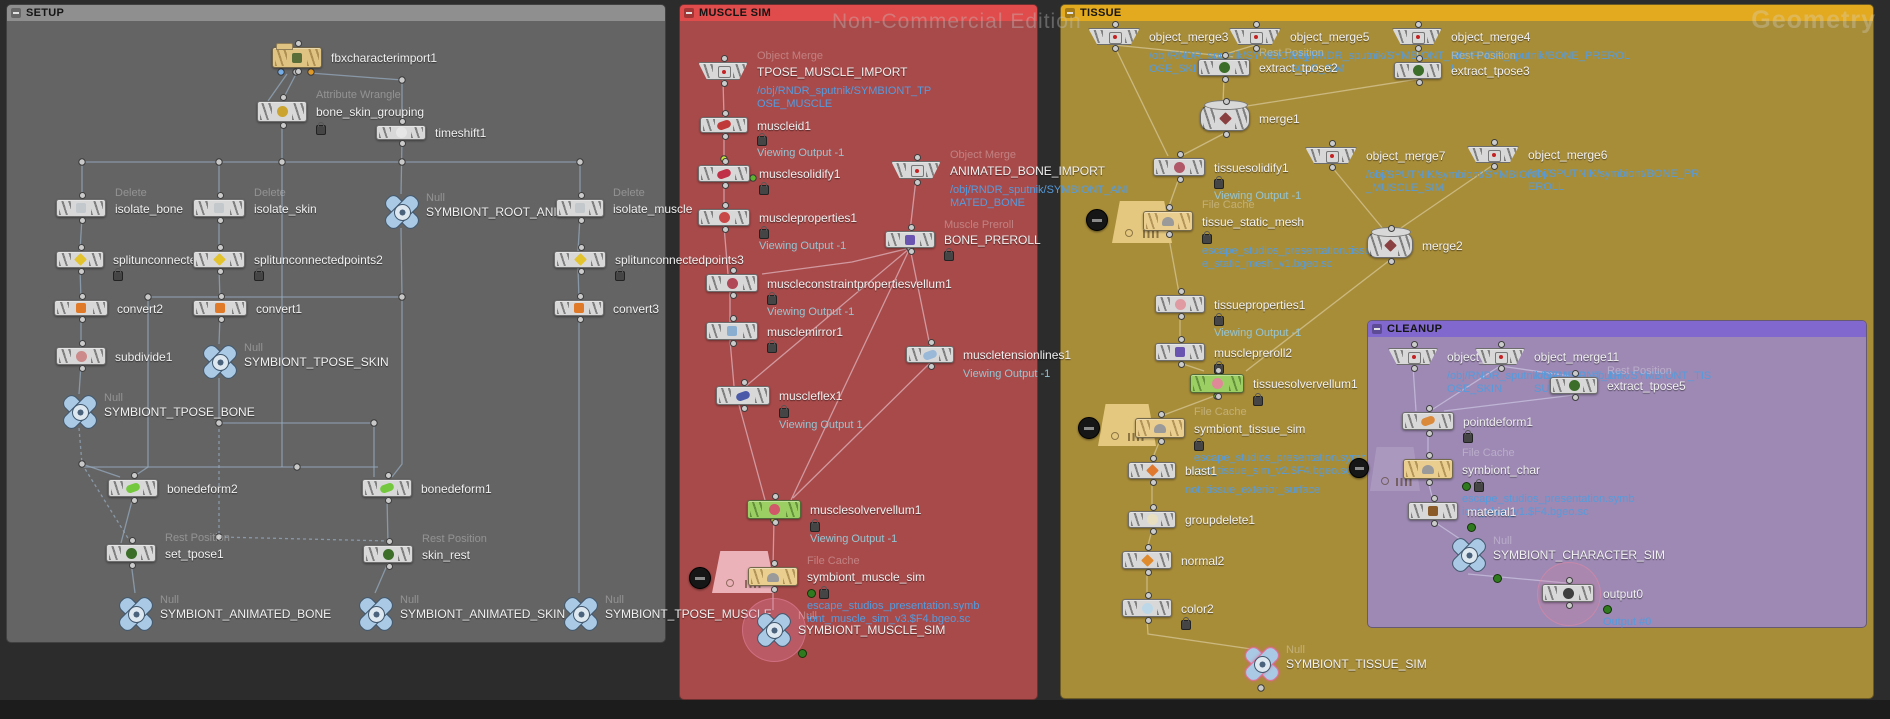  Describe the element at coordinates (1433, 511) in the screenshot. I see `node-material1` at that location.